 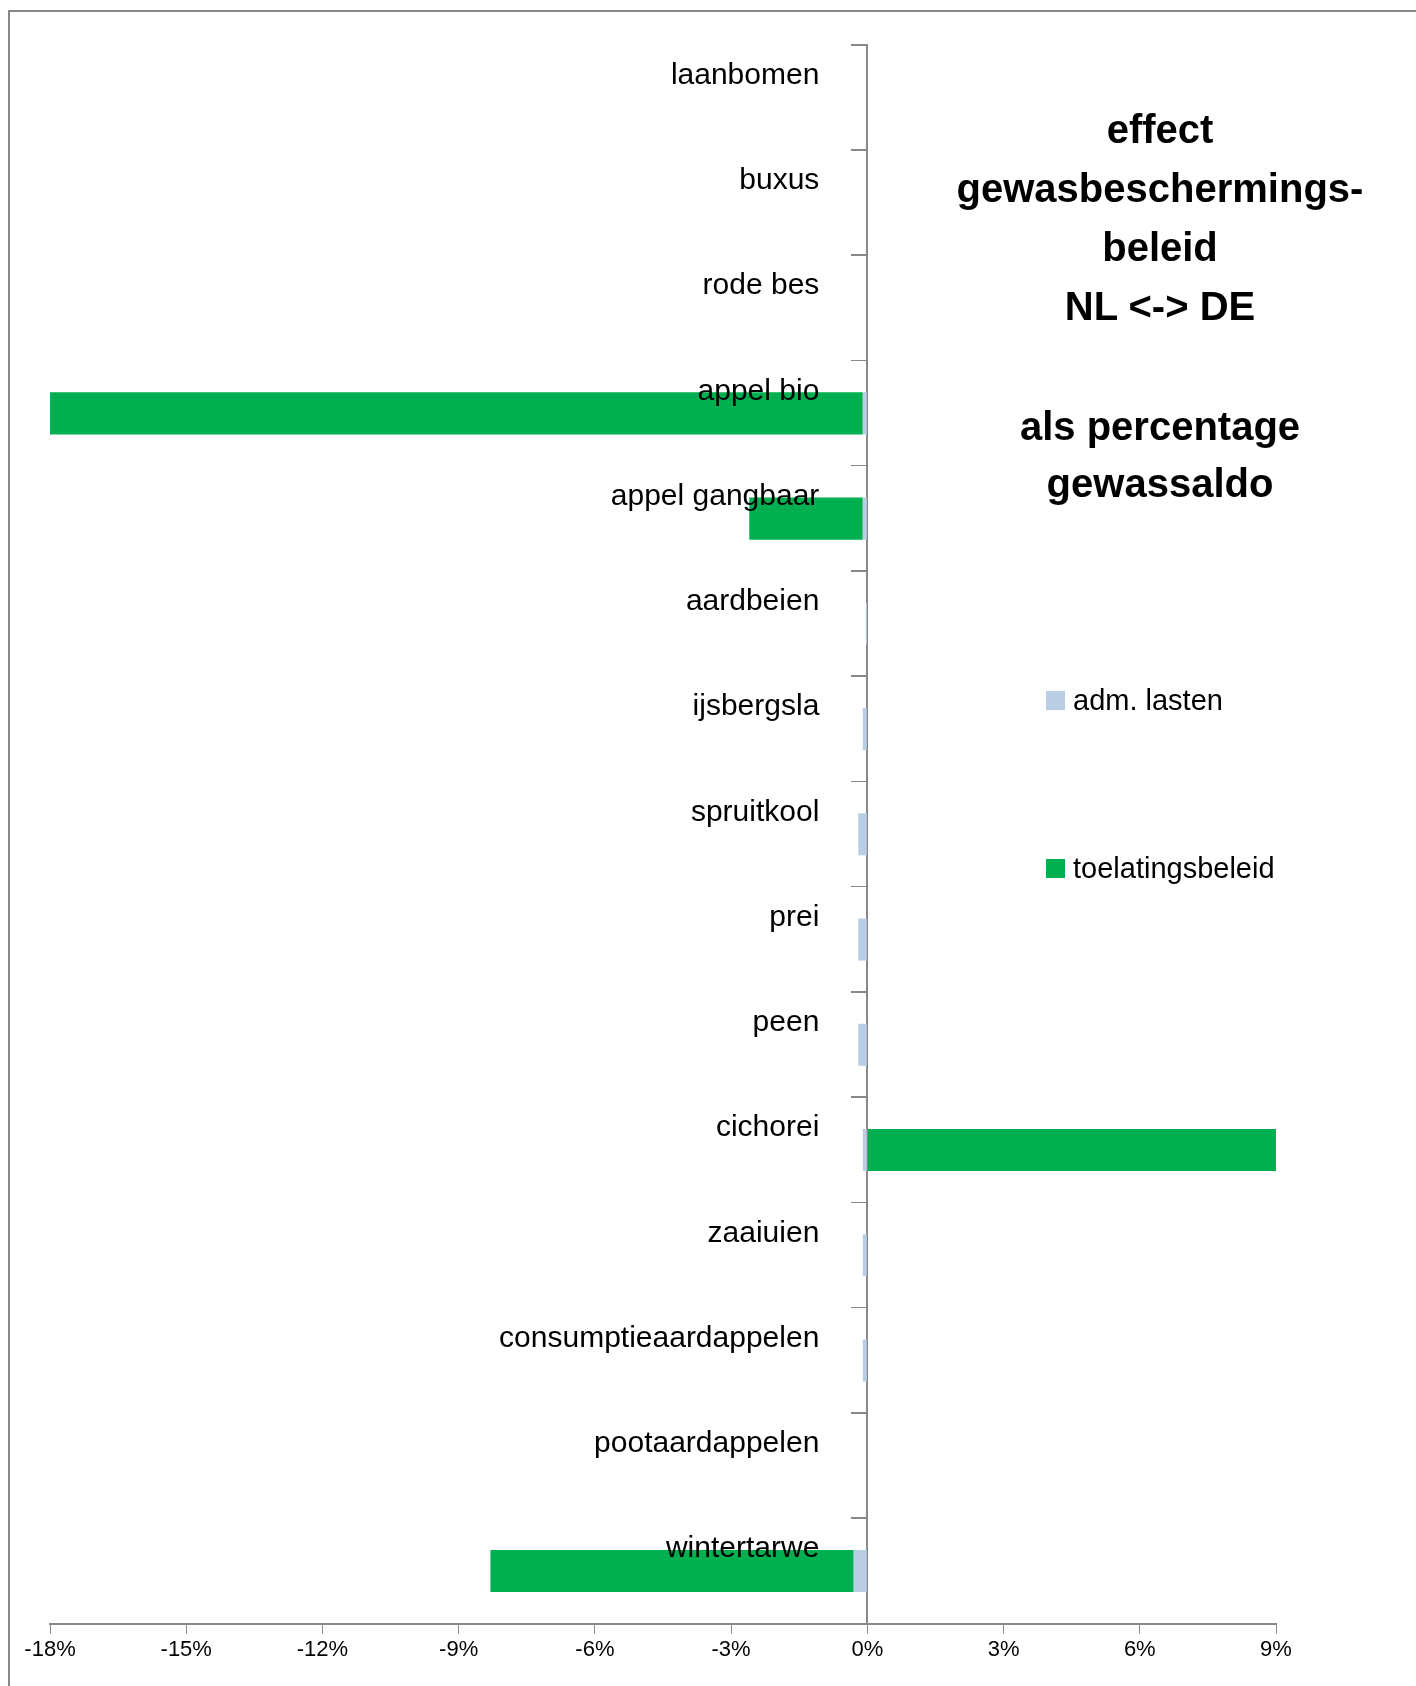 What do you see at coordinates (1160, 455) in the screenshot?
I see `text: als percentage gewassaldo` at bounding box center [1160, 455].